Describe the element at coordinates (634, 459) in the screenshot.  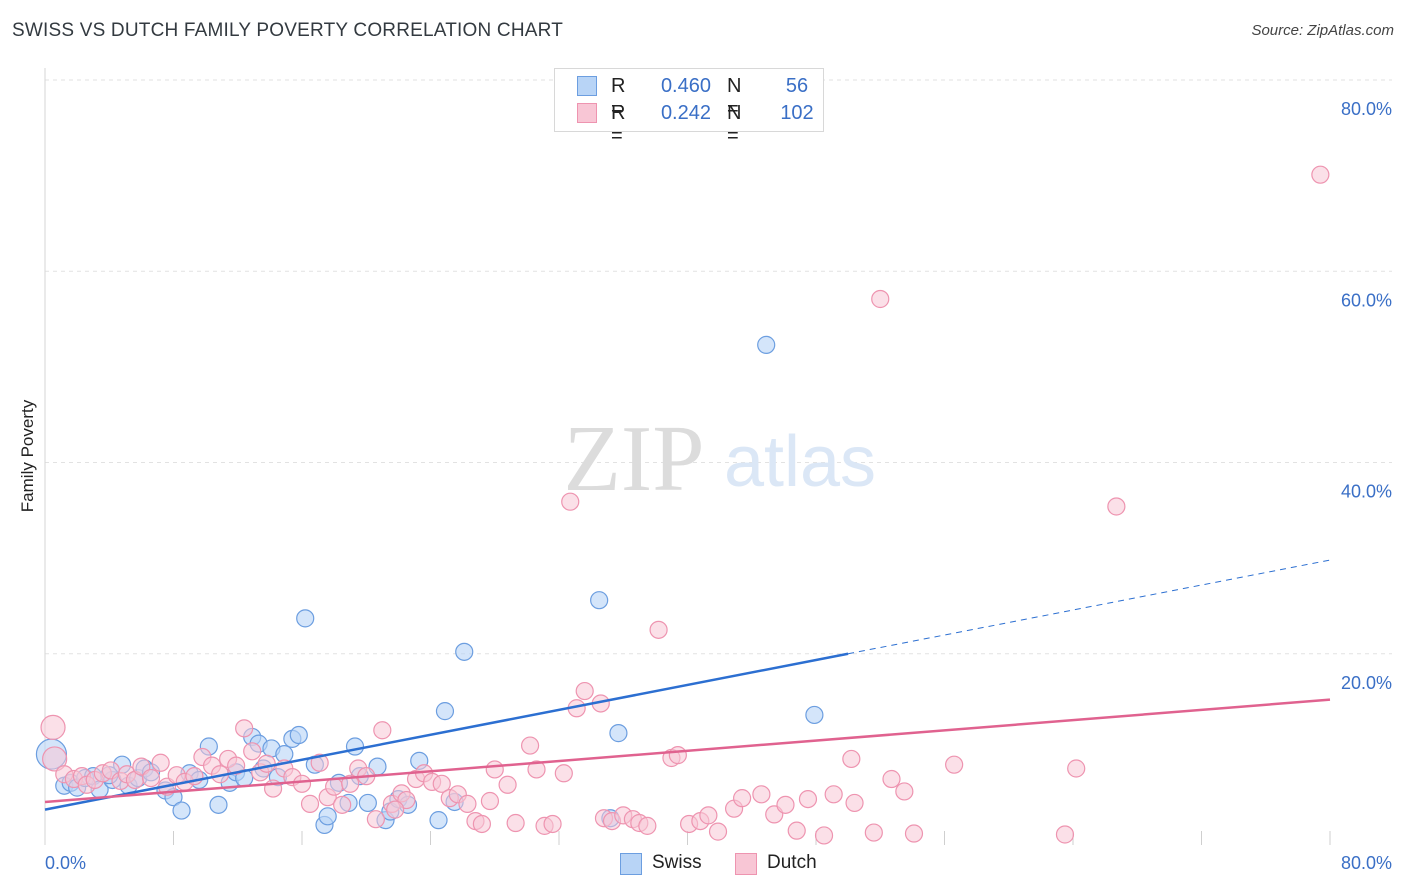
I see `watermark-zip: ZIP` at that location.